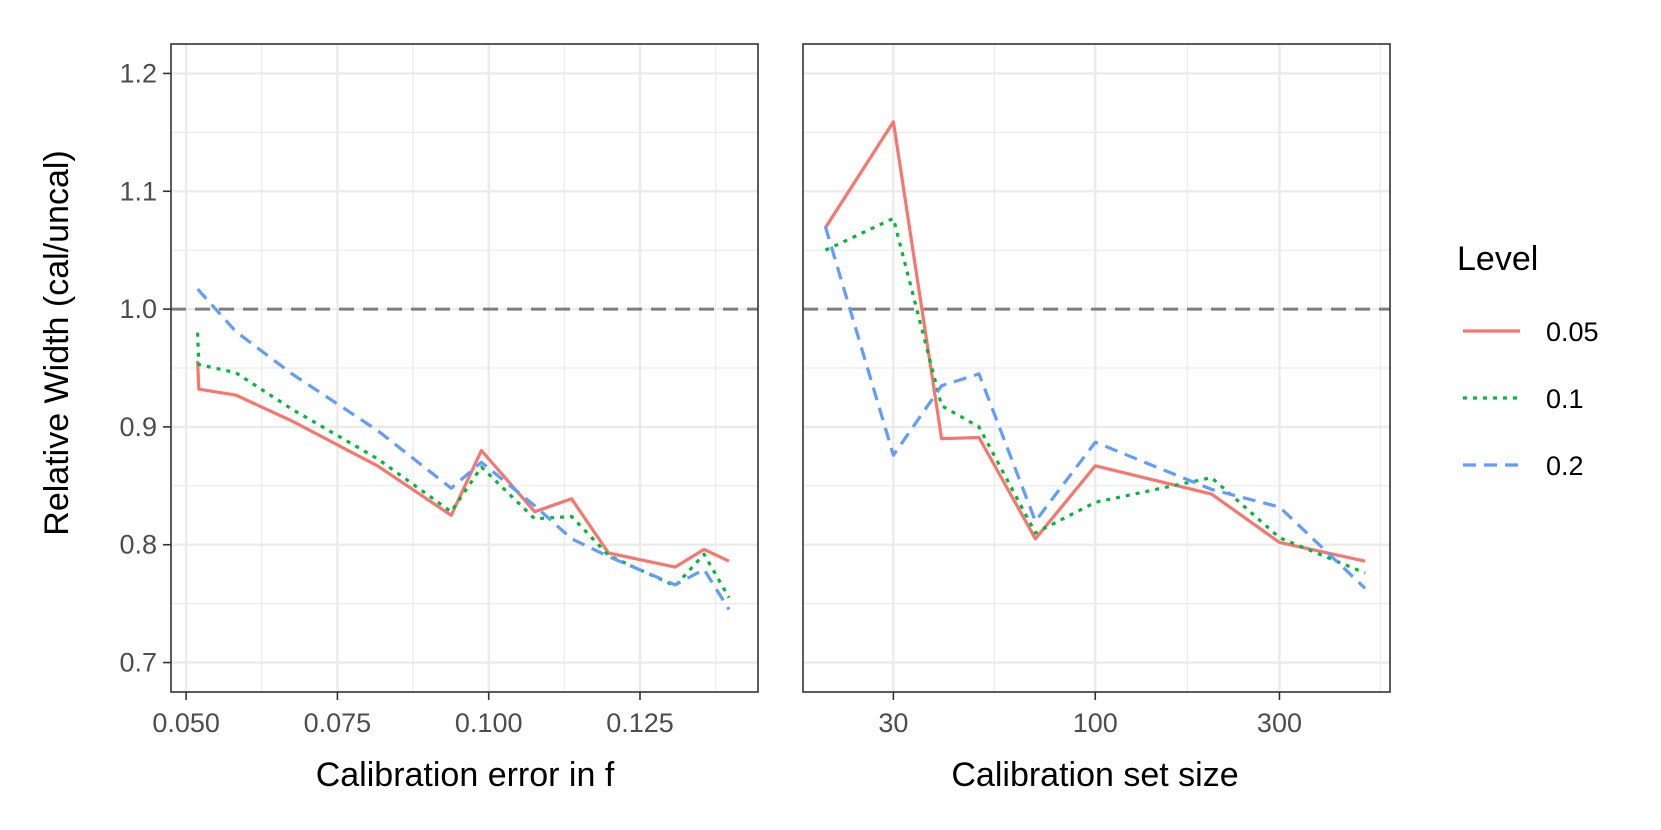 The image size is (1661, 830). What do you see at coordinates (1565, 399) in the screenshot?
I see `legend-label-1: 0.1` at bounding box center [1565, 399].